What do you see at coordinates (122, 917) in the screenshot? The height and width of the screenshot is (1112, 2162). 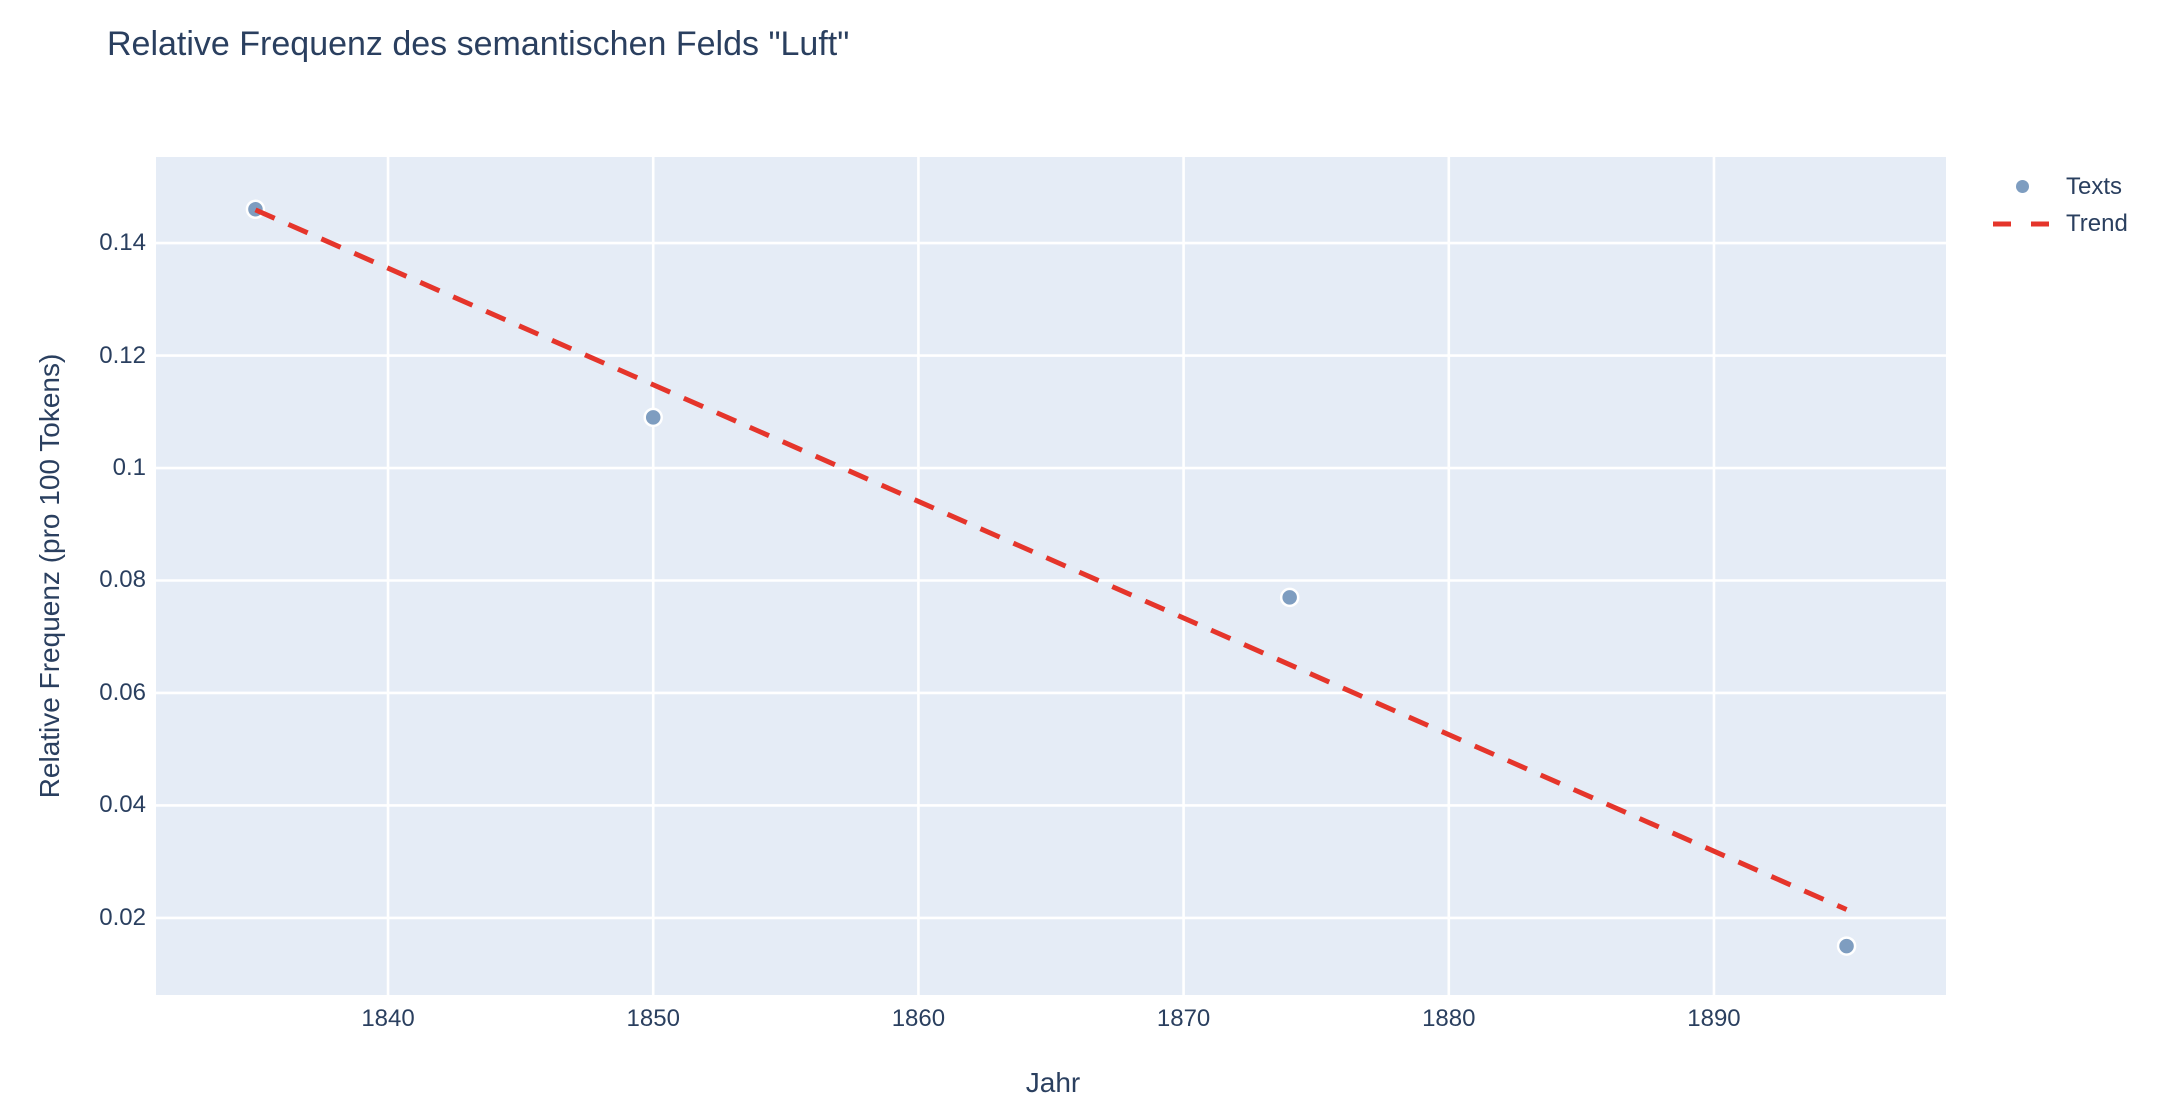 I see `y-tick-label: 0.02` at bounding box center [122, 917].